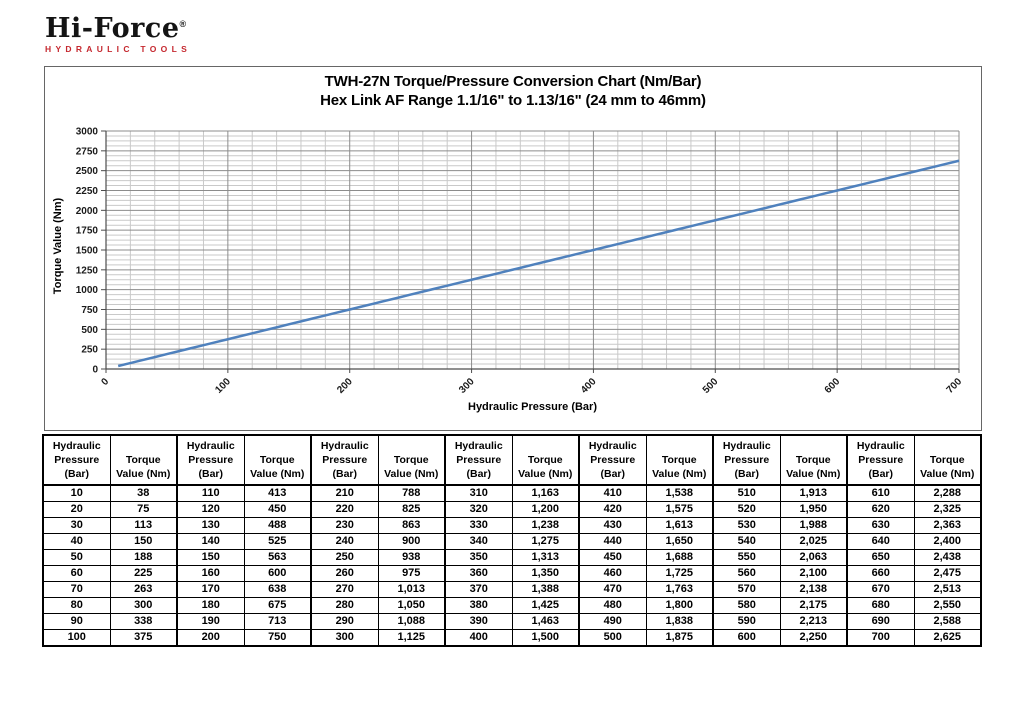 The width and height of the screenshot is (1024, 725). What do you see at coordinates (947, 525) in the screenshot?
I see `torque-cell: 2,363` at bounding box center [947, 525].